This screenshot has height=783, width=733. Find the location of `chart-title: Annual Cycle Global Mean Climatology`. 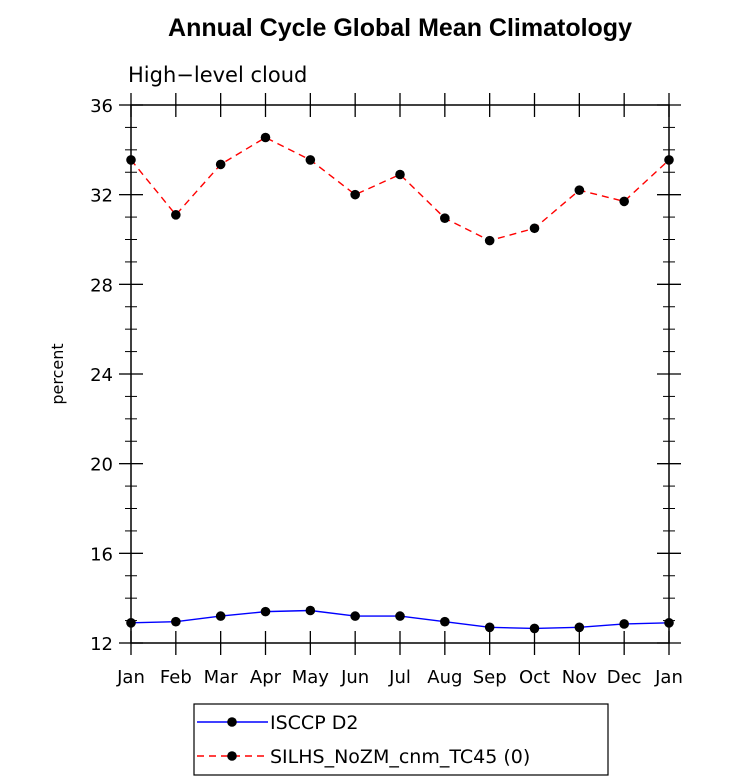

chart-title: Annual Cycle Global Mean Climatology is located at coordinates (400, 28).